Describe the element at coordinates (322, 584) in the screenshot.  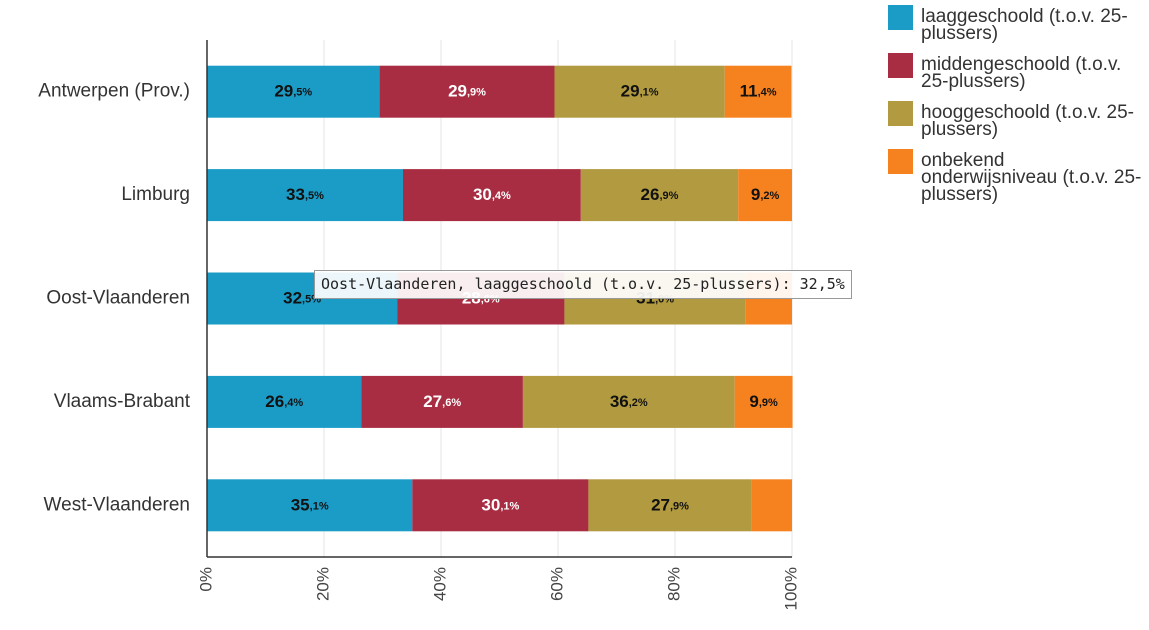
I see `x-tick-label: 20%` at that location.